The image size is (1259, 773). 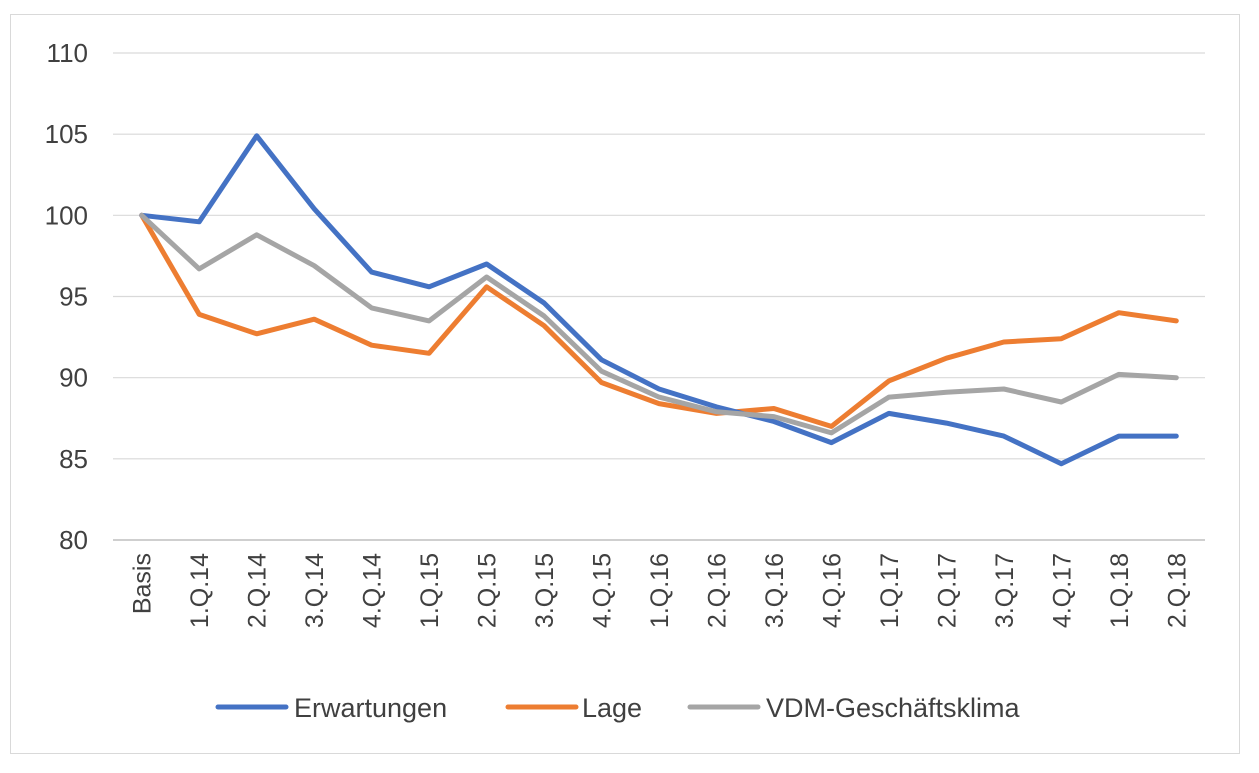 I want to click on legend-label: VDM-Geschäftsklima, so click(x=893, y=708).